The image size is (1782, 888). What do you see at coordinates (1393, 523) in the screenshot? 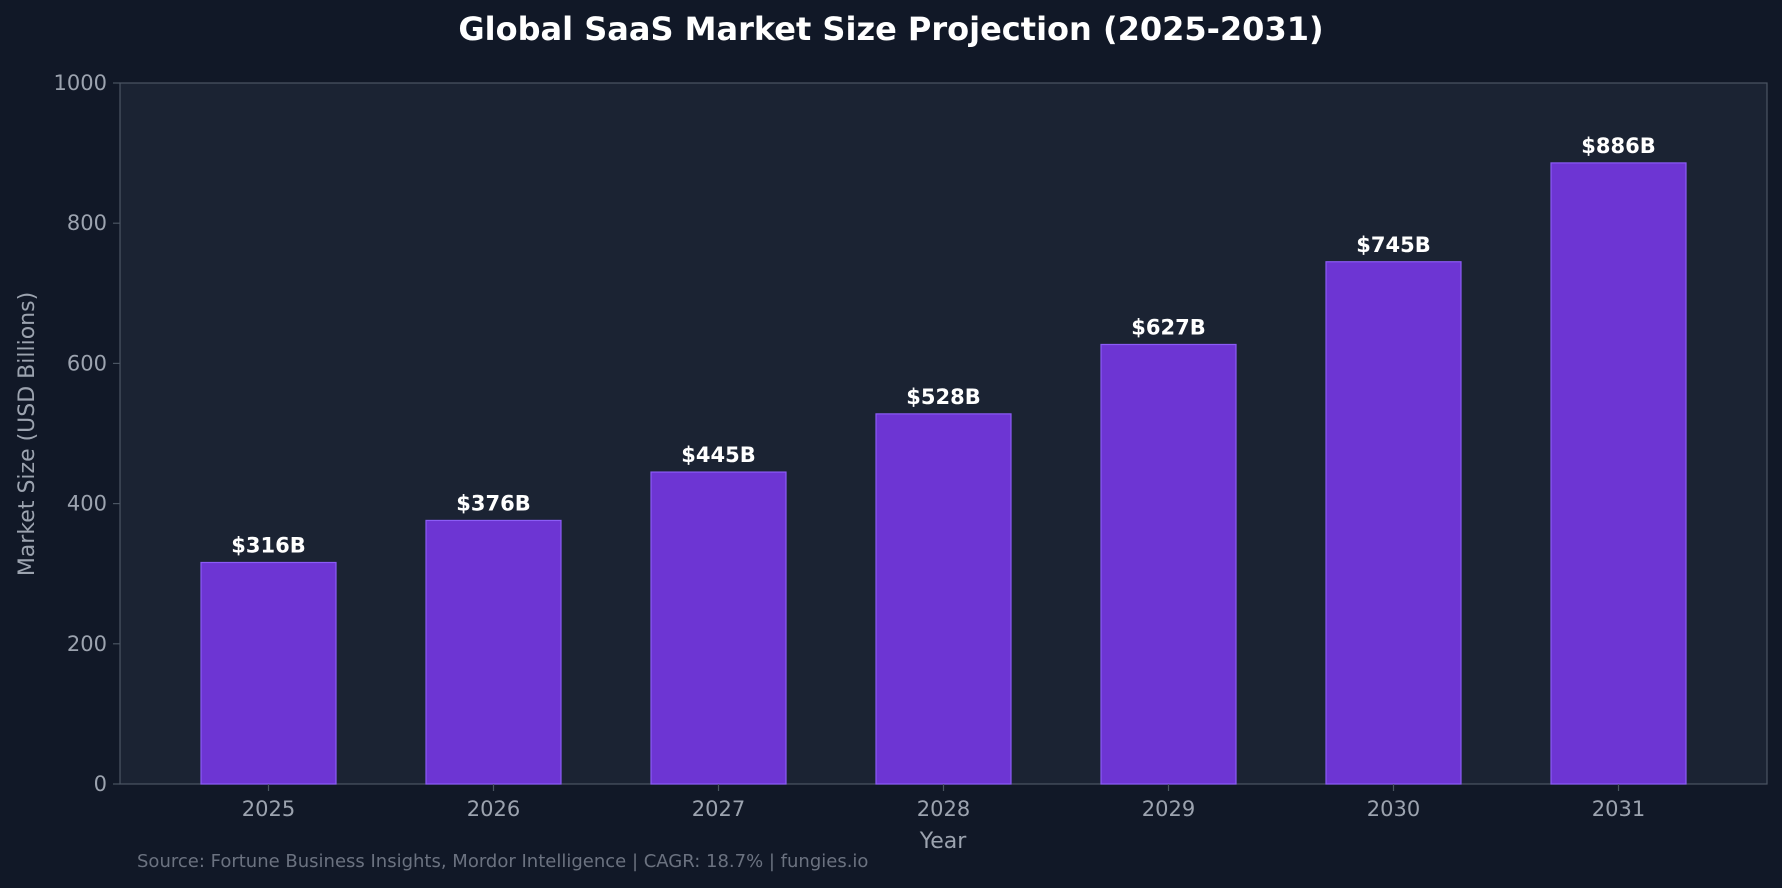
I see `bar-2030` at bounding box center [1393, 523].